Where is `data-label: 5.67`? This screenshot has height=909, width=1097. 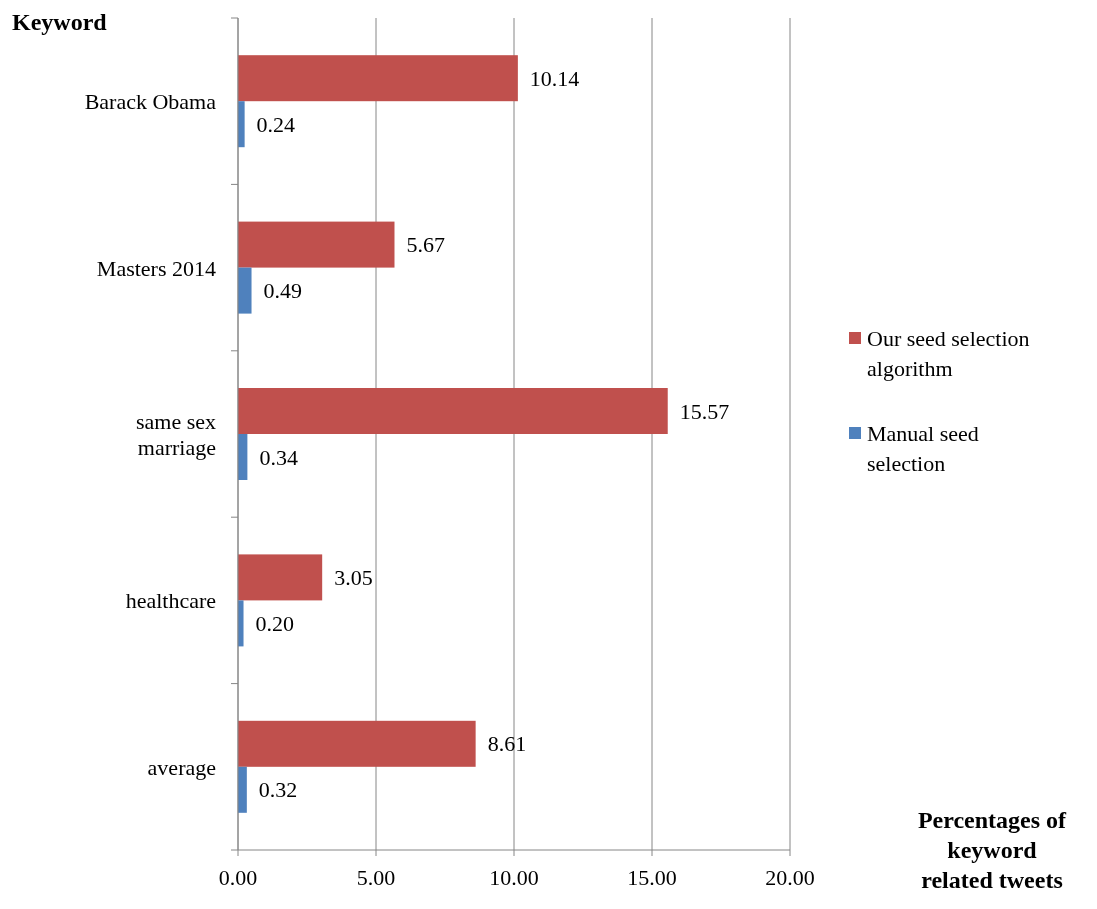
data-label: 5.67 is located at coordinates (425, 245).